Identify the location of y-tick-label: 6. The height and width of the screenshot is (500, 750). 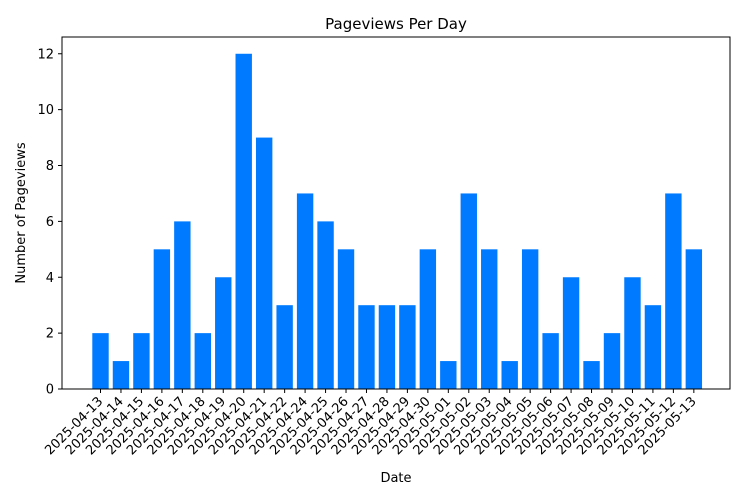
(50, 222).